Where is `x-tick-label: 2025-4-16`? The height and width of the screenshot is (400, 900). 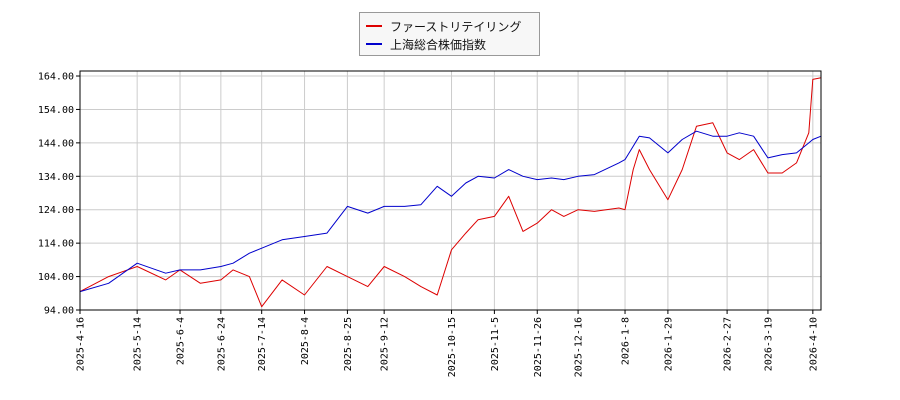 x-tick-label: 2025-4-16 is located at coordinates (81, 344).